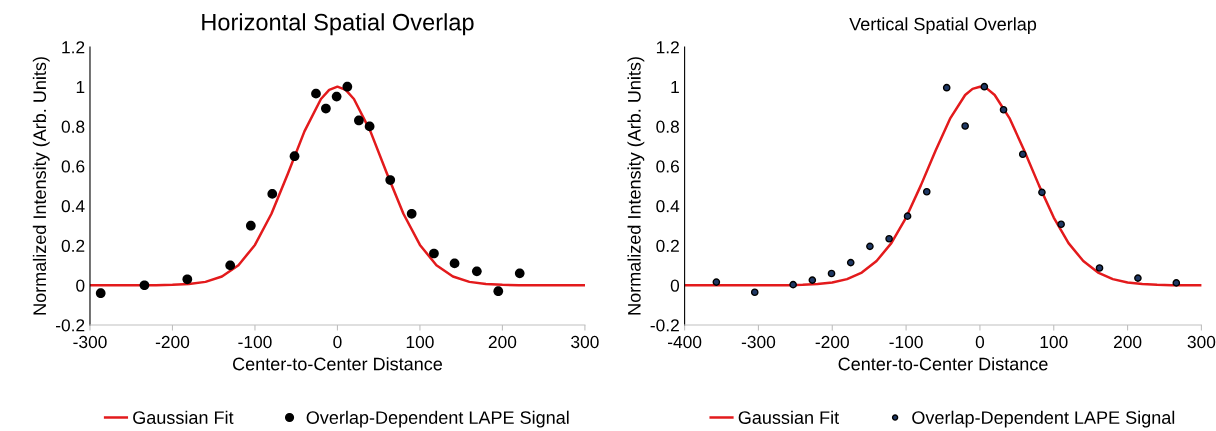  What do you see at coordinates (943, 26) in the screenshot?
I see `chart-title: Vertical Spatial Overlap` at bounding box center [943, 26].